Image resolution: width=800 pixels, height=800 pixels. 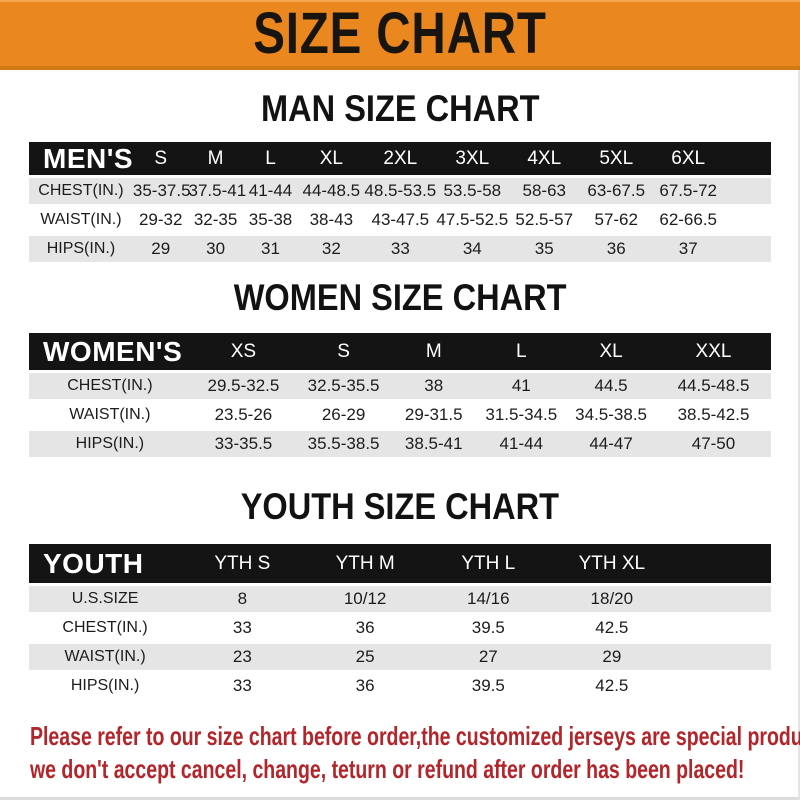 What do you see at coordinates (472, 219) in the screenshot?
I see `size-cell: 47.5-52.5` at bounding box center [472, 219].